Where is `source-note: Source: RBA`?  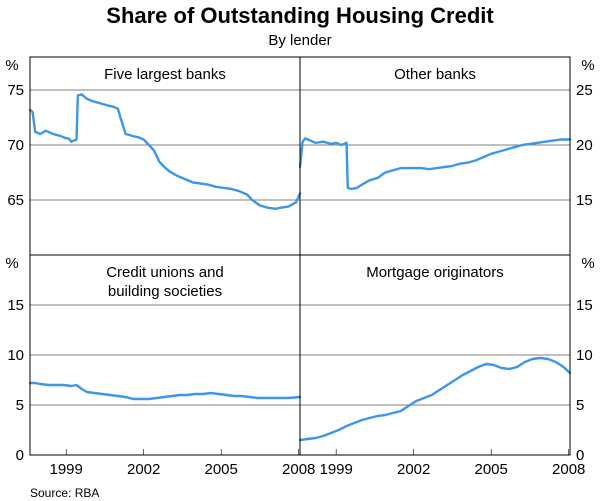 source-note: Source: RBA is located at coordinates (64, 493).